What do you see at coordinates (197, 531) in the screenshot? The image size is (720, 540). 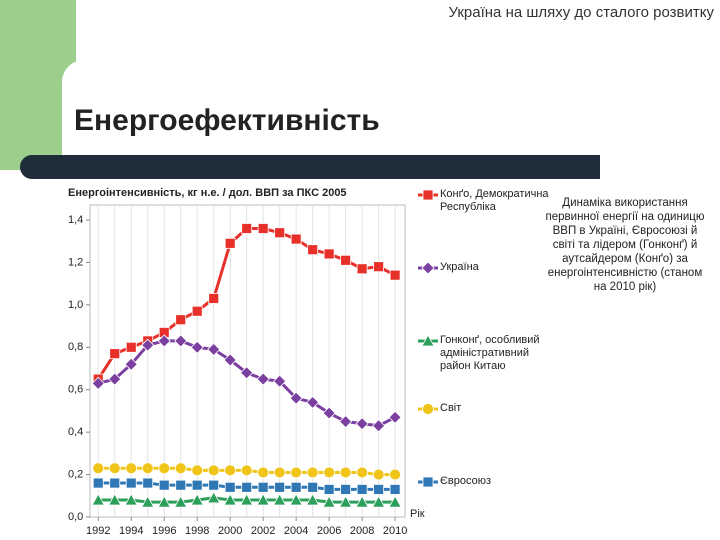 I see `x-tick-label: 1998` at bounding box center [197, 531].